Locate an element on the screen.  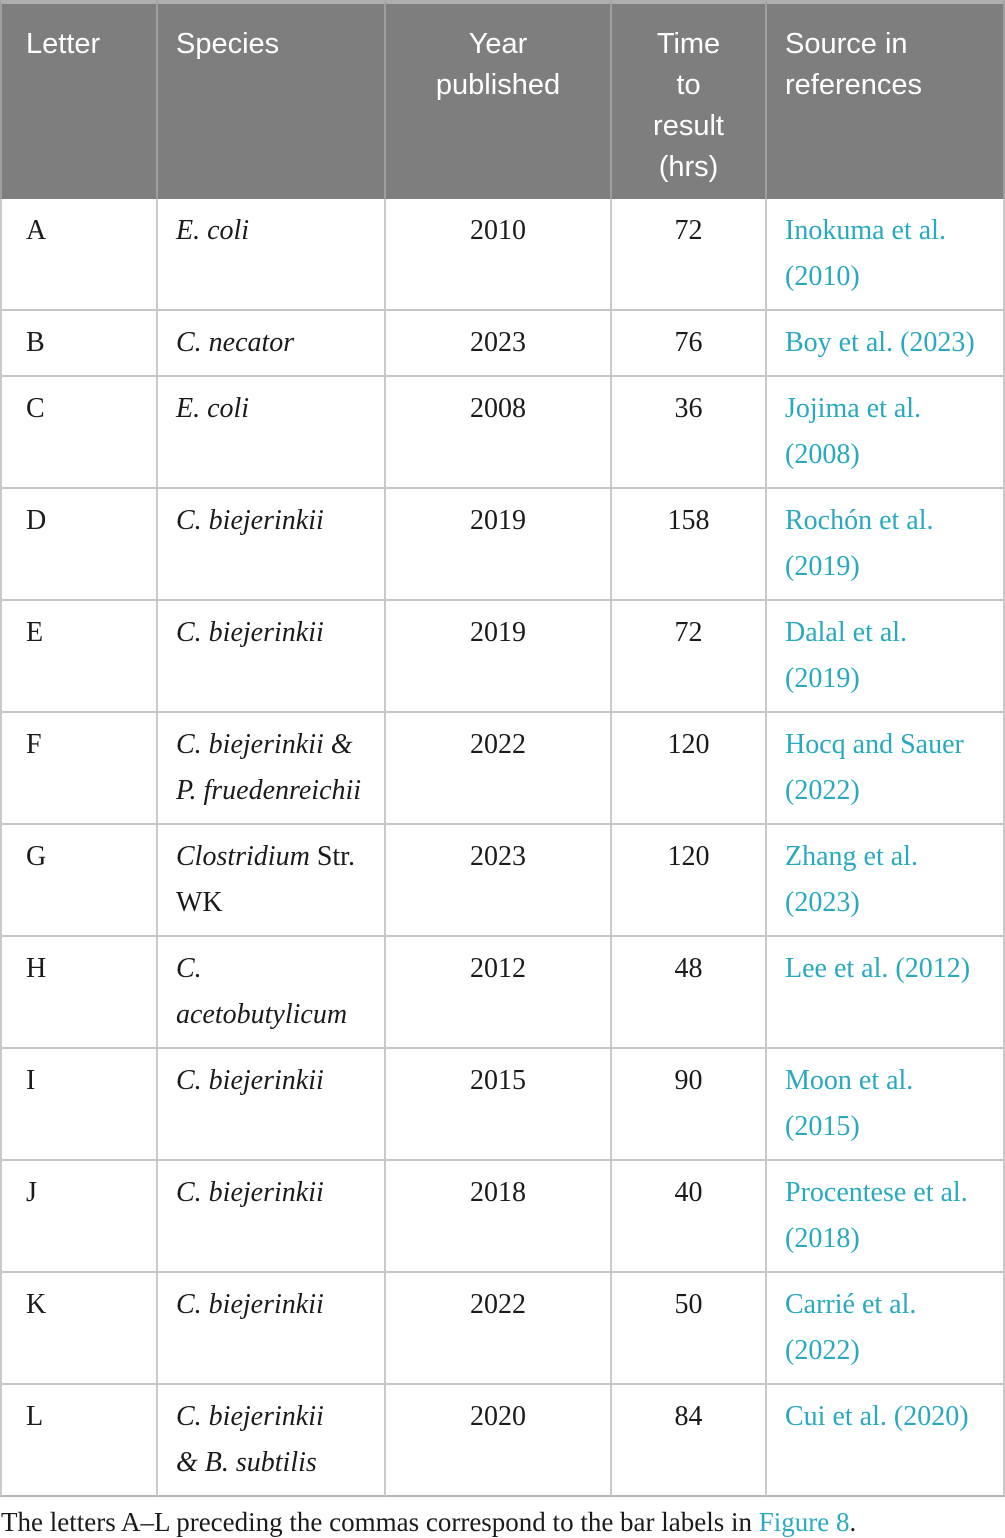
source-cell: Moon et al. (2015) is located at coordinates (886, 1105).